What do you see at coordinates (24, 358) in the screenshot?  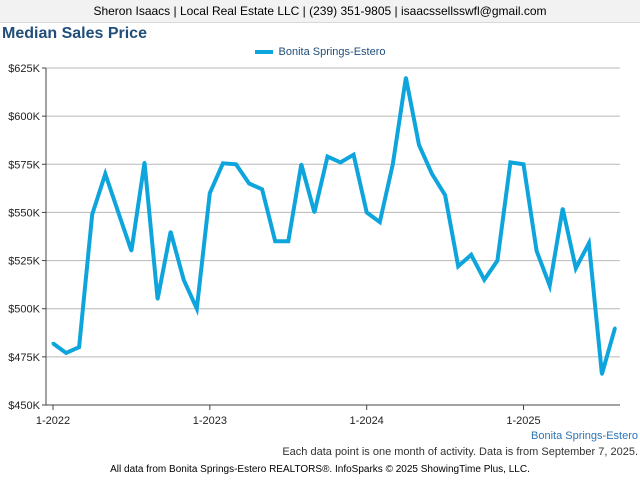 I see `y-tick-label: $475K` at bounding box center [24, 358].